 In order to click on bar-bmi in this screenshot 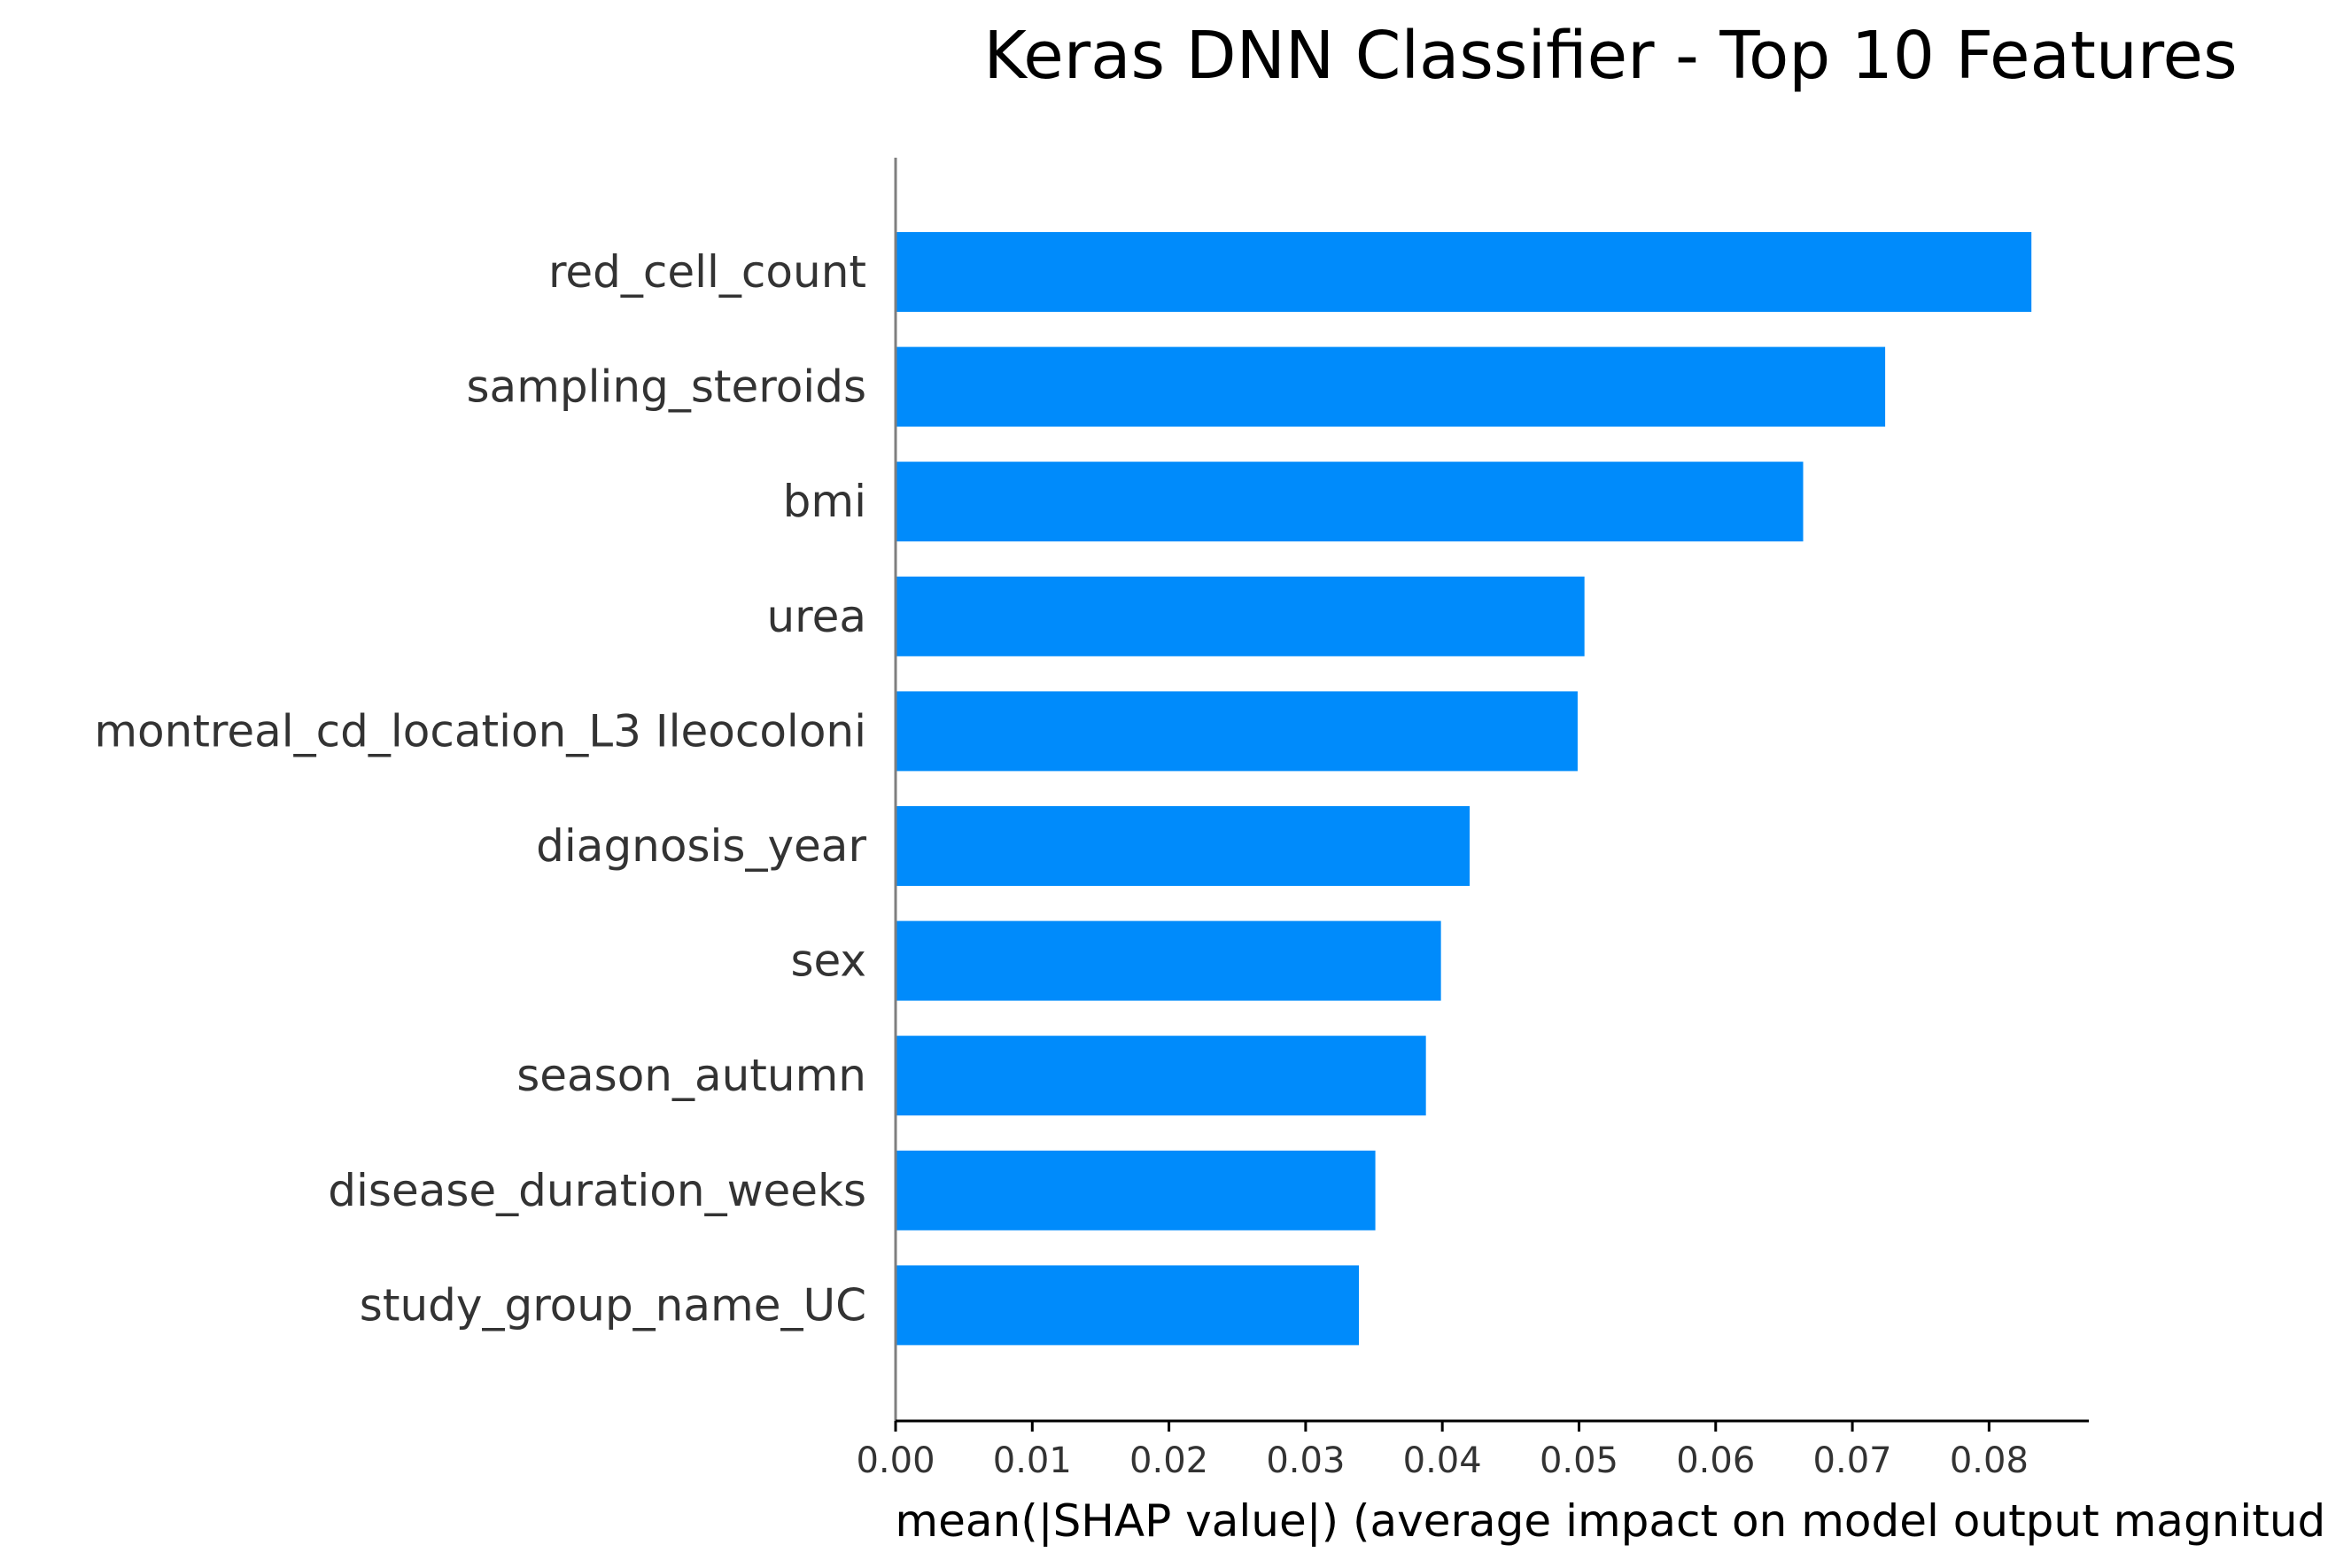, I will do `click(1350, 502)`.